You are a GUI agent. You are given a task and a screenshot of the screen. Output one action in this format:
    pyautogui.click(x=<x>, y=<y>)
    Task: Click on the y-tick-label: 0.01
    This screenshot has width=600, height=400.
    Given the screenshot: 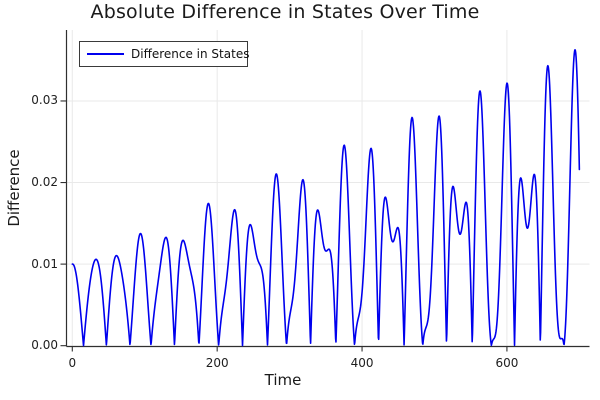 What is the action you would take?
    pyautogui.click(x=44, y=263)
    